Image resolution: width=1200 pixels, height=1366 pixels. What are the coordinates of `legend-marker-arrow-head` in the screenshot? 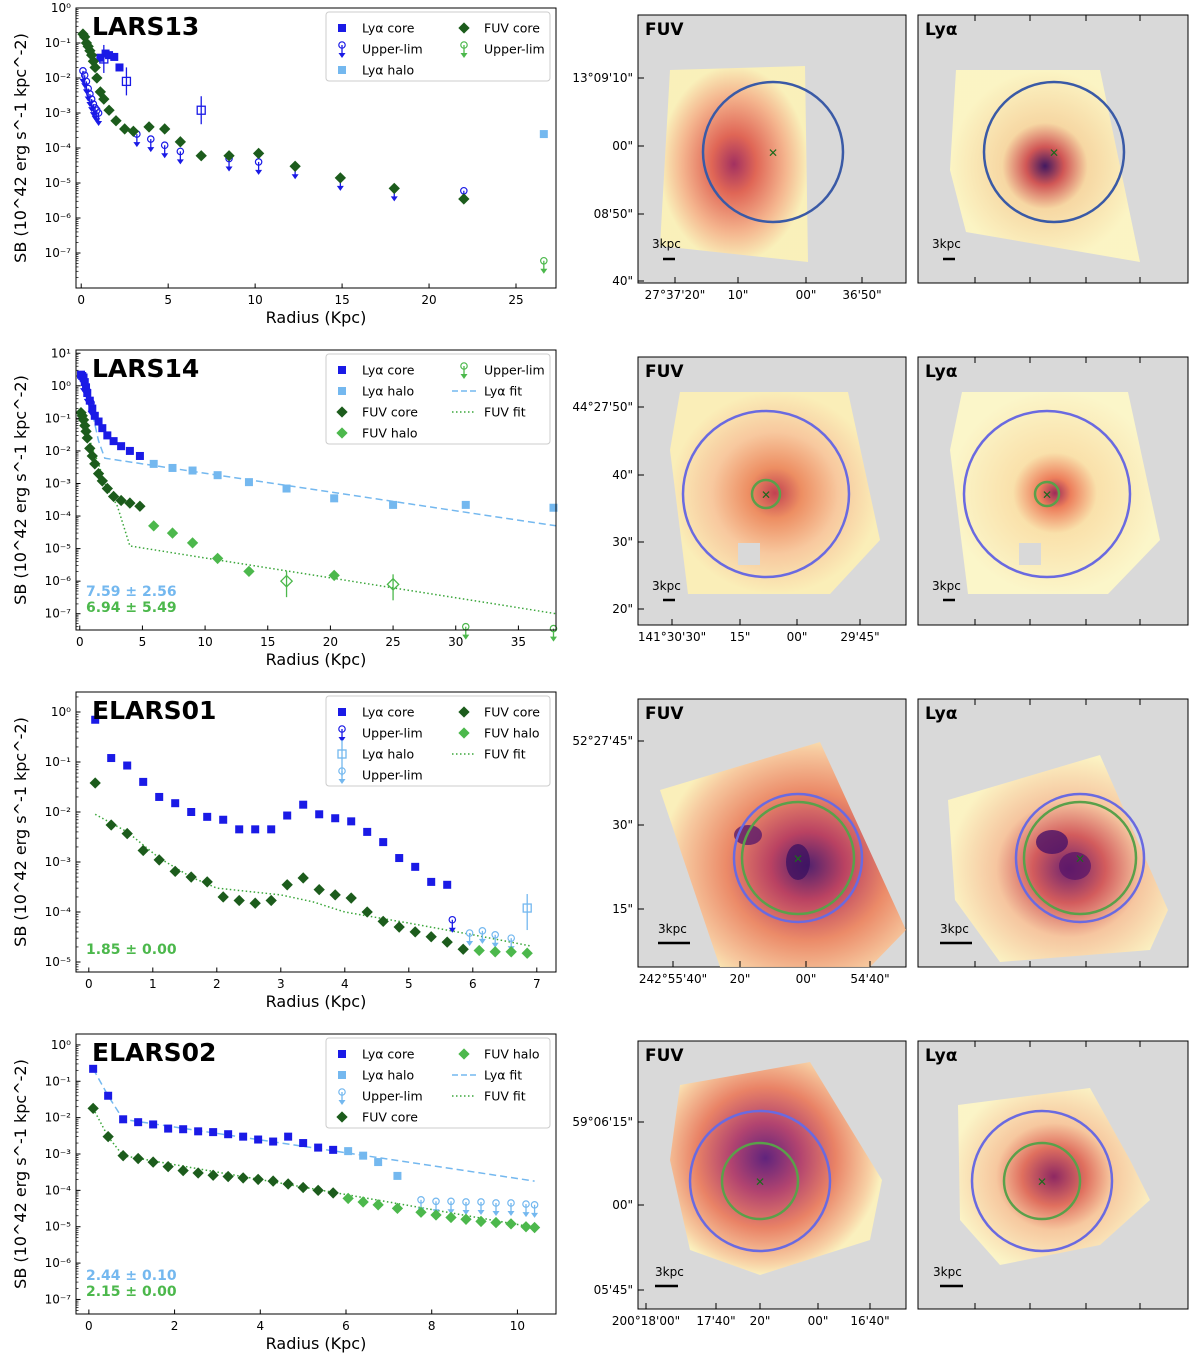 It's located at (464, 376).